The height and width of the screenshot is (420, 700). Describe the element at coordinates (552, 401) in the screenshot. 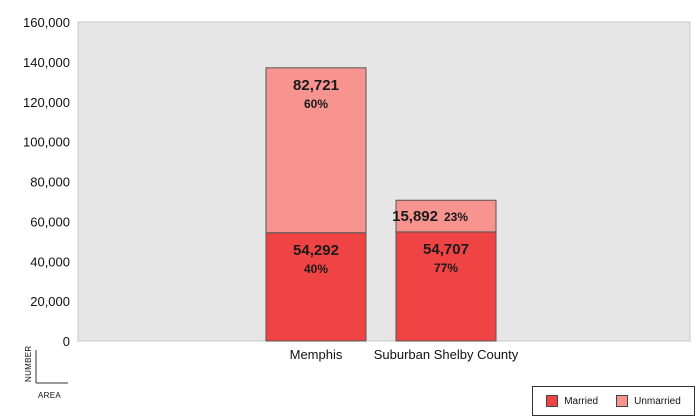

I see `legend-swatch-married` at that location.